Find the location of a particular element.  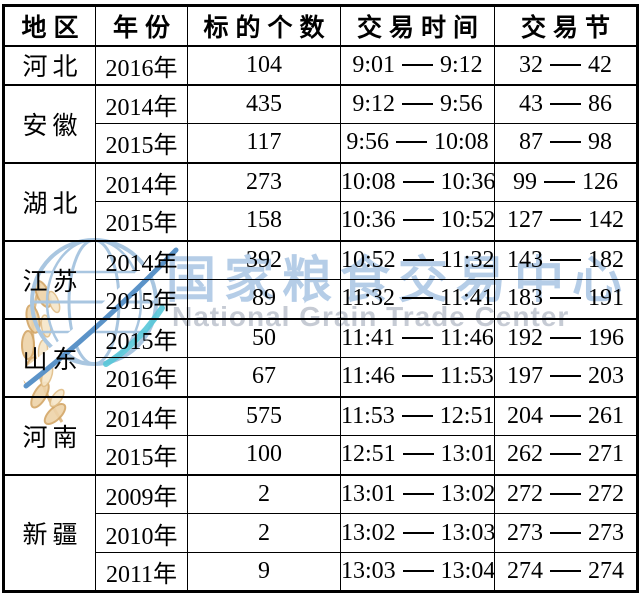

time-range-cell: 11:32 11:41 is located at coordinates (417, 299).